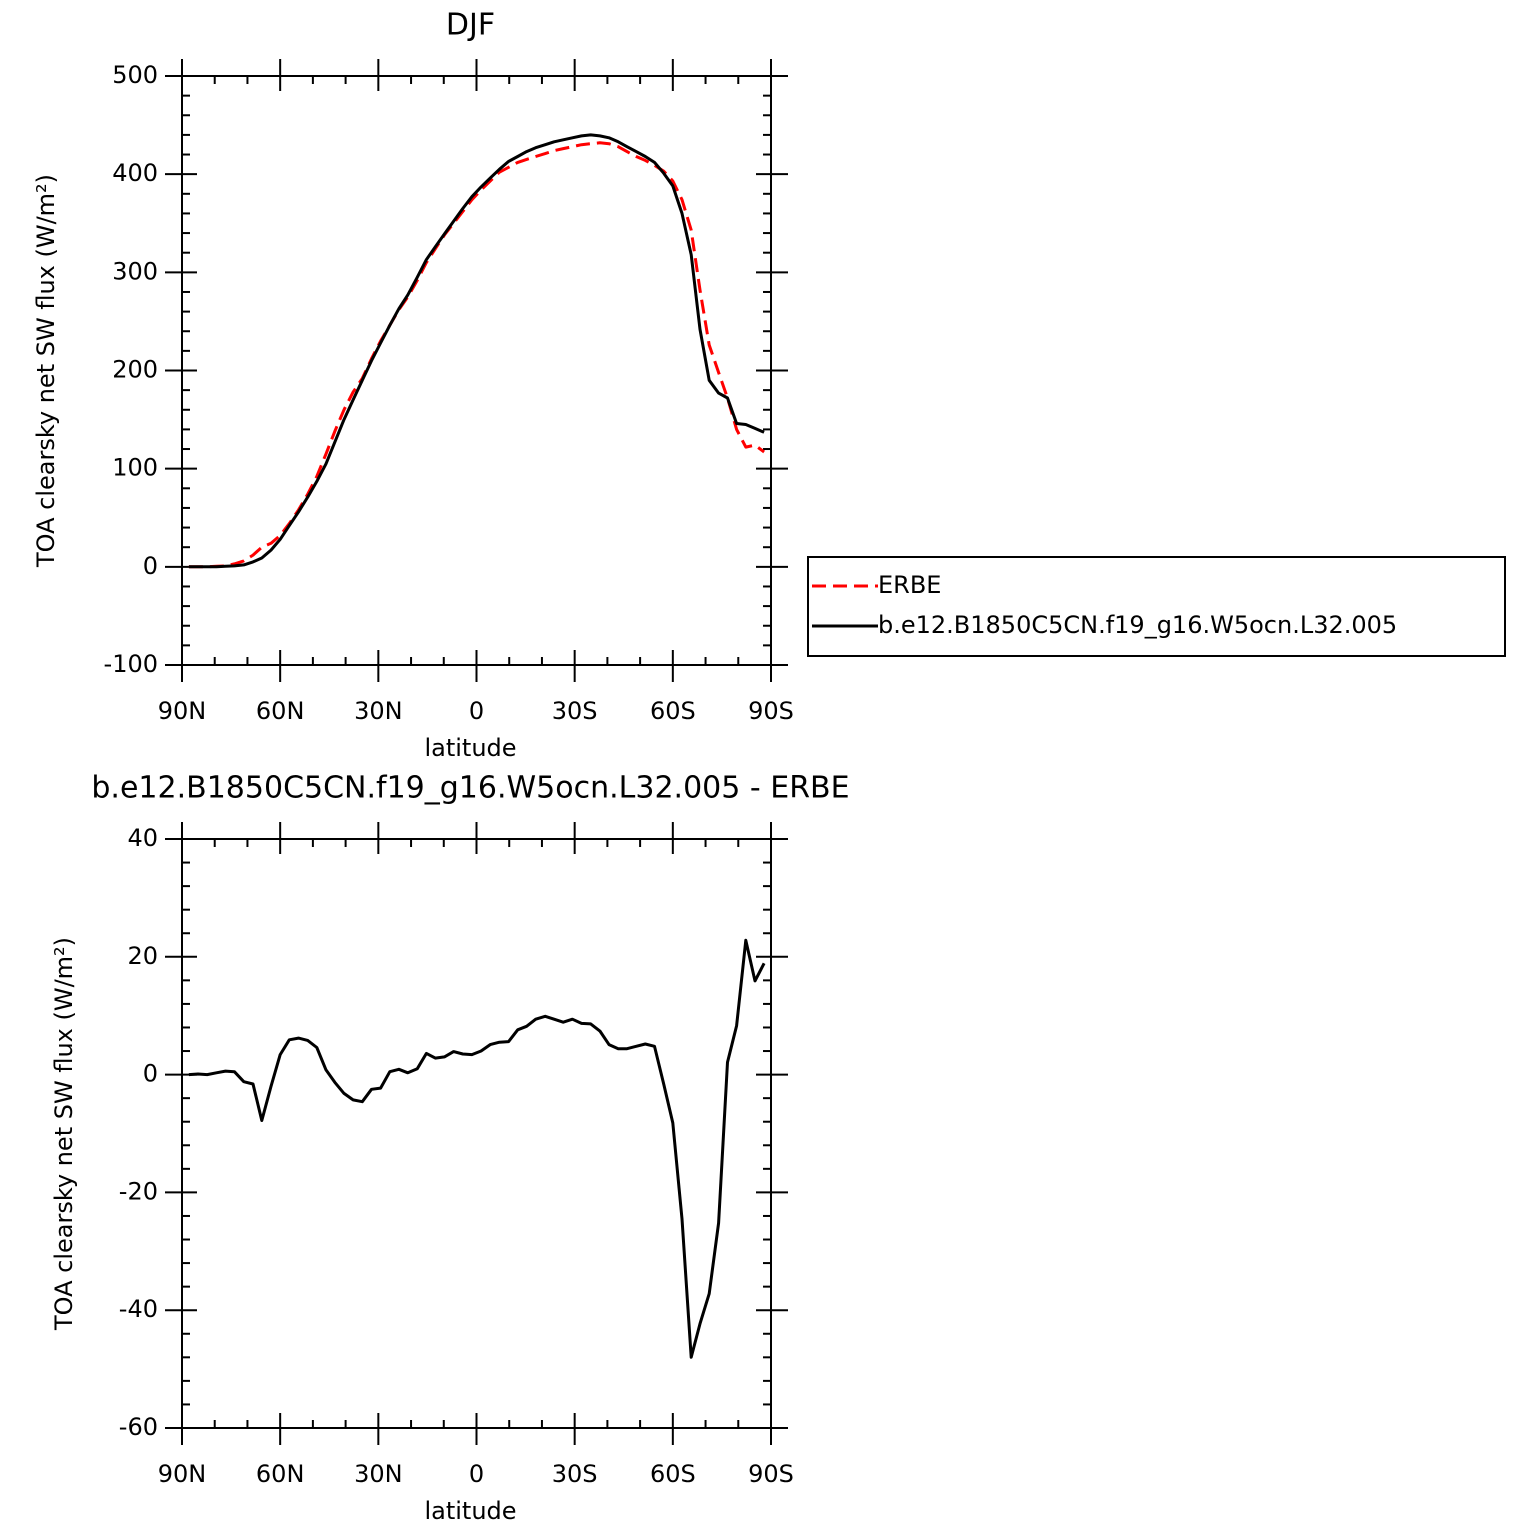  I want to click on y-tick-label: 400, so click(135, 173).